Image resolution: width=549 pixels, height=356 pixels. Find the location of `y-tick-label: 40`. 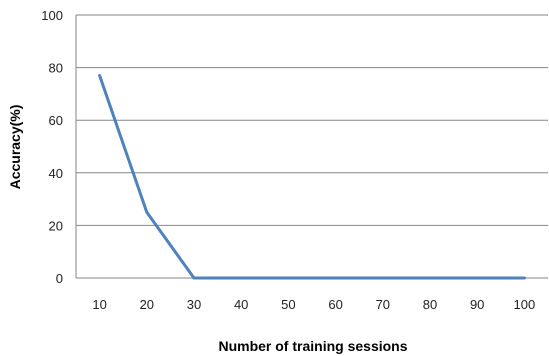

y-tick-label: 40 is located at coordinates (56, 173).